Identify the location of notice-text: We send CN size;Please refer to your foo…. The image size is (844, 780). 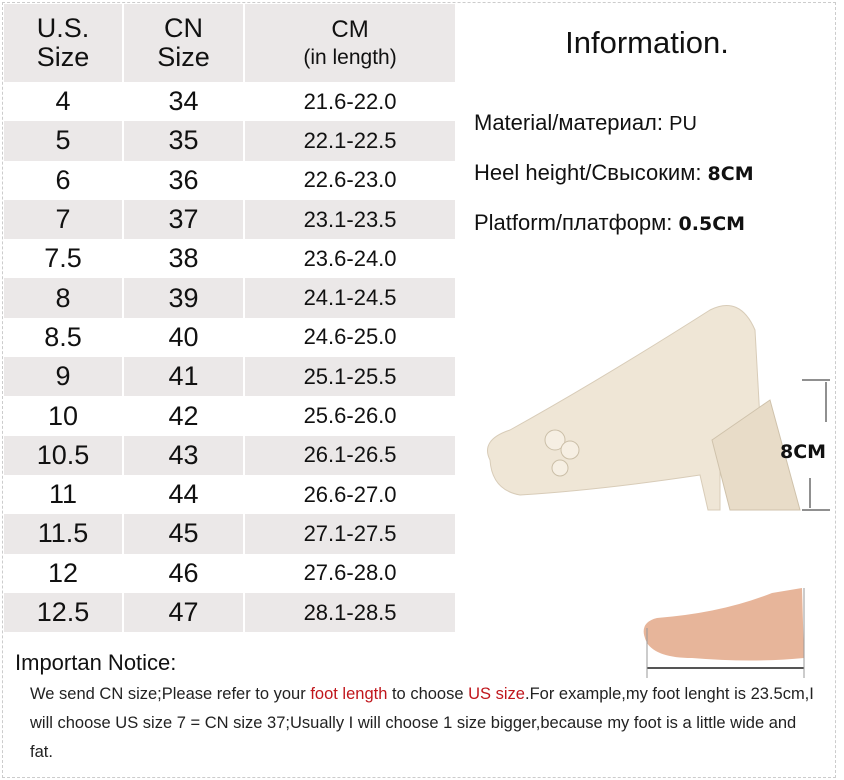
(422, 723).